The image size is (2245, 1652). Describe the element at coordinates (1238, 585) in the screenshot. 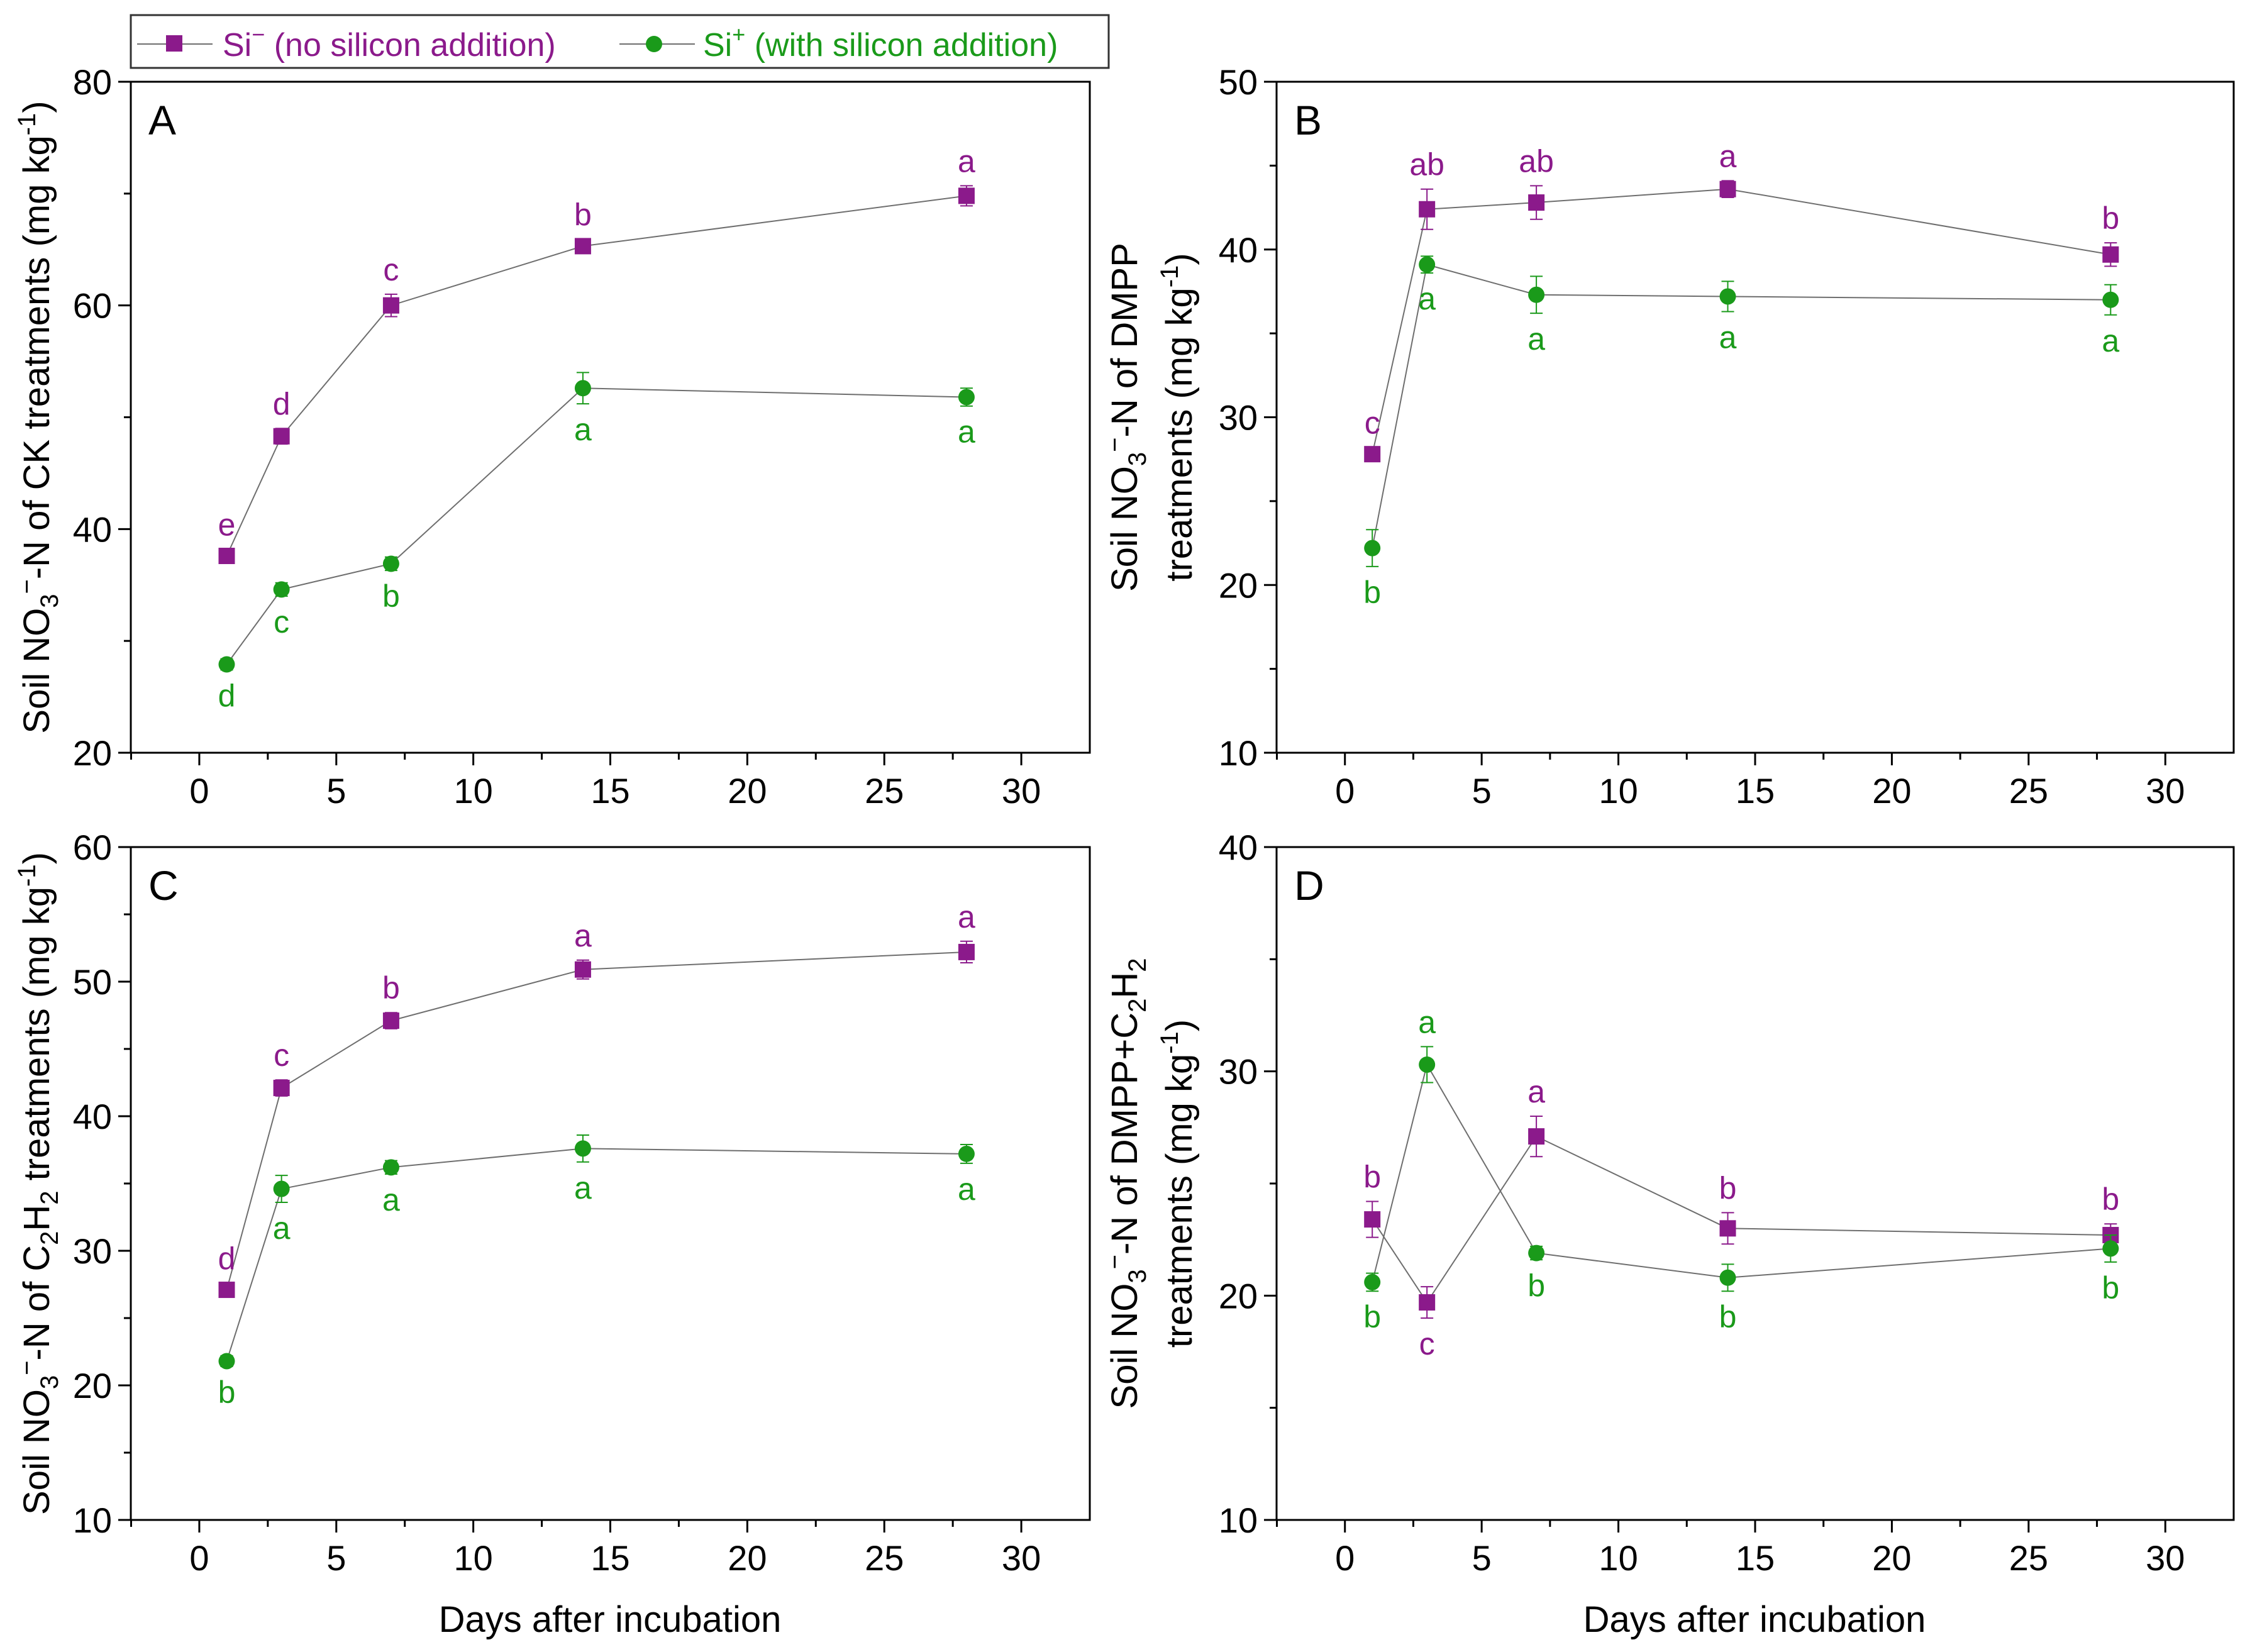

I see `y-tick-label: 20` at that location.